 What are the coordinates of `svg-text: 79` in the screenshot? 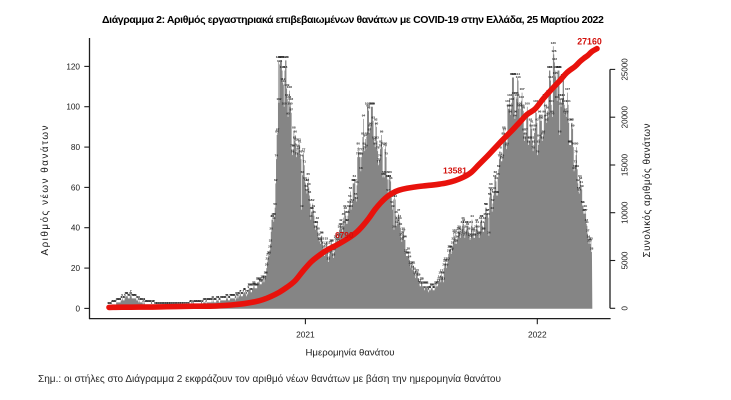 It's located at (297, 146).